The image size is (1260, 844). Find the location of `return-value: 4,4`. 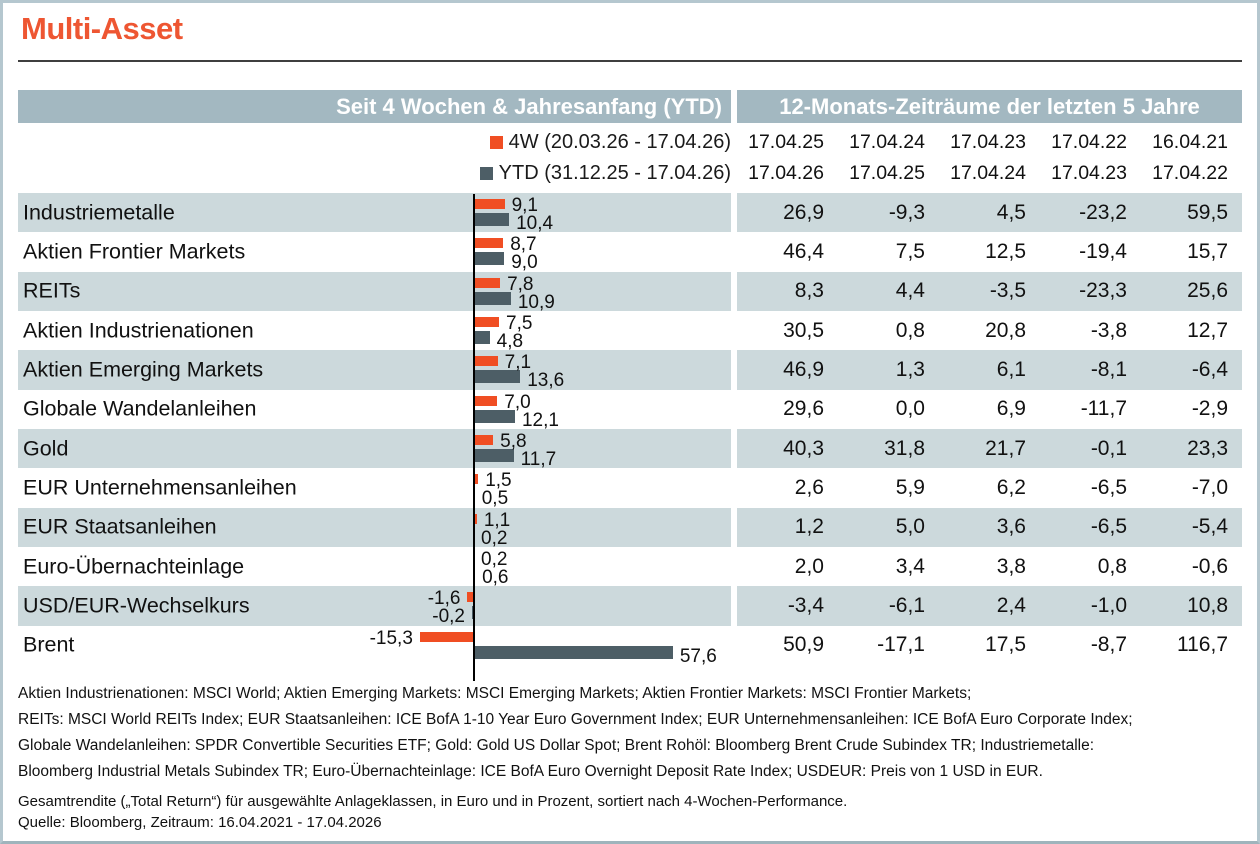

return-value: 4,4 is located at coordinates (910, 291).